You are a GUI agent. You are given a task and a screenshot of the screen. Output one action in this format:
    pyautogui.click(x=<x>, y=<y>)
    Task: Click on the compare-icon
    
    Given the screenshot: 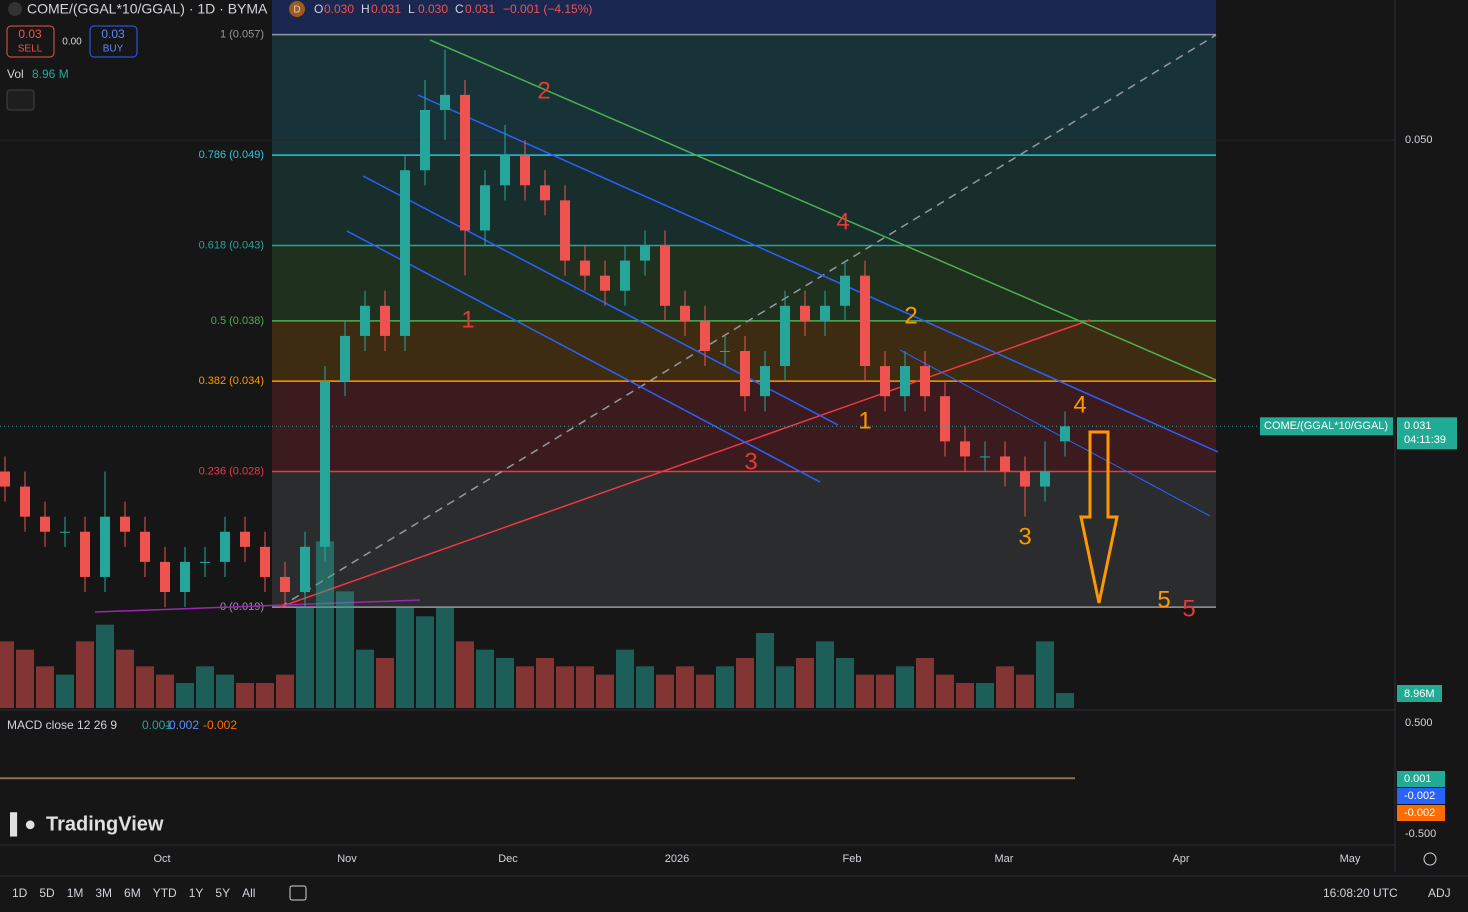 What is the action you would take?
    pyautogui.click(x=298, y=893)
    